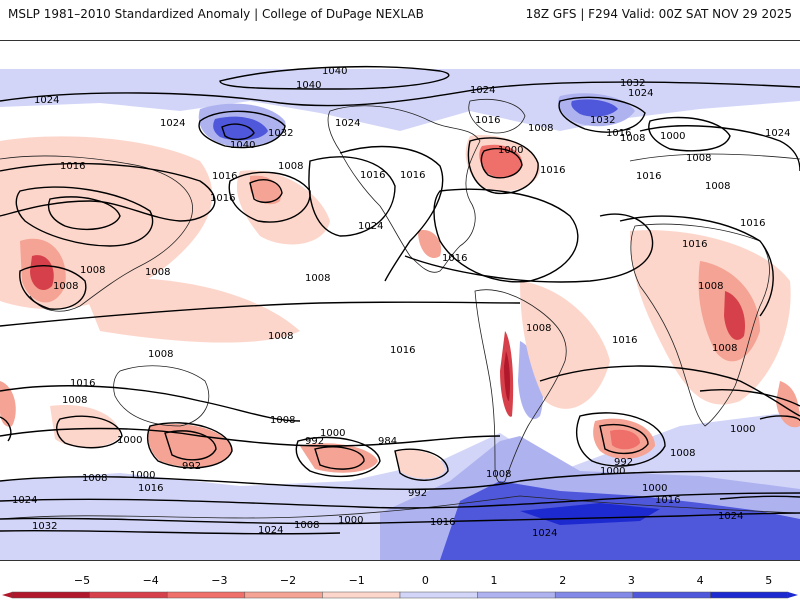 This screenshot has width=800, height=600. I want to click on colorbar-tick-label: −4, so click(151, 580).